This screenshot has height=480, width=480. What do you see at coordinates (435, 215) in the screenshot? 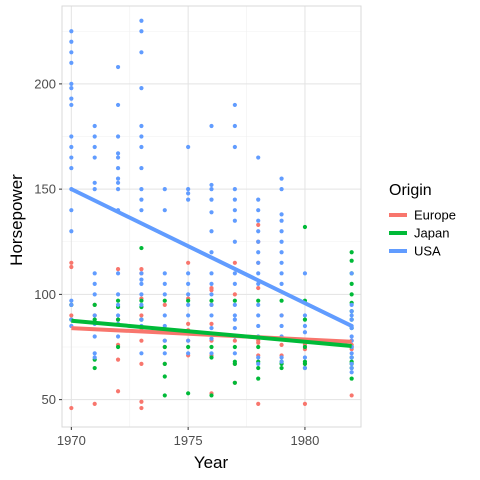
I see `legend-label-europe: Europe` at bounding box center [435, 215].